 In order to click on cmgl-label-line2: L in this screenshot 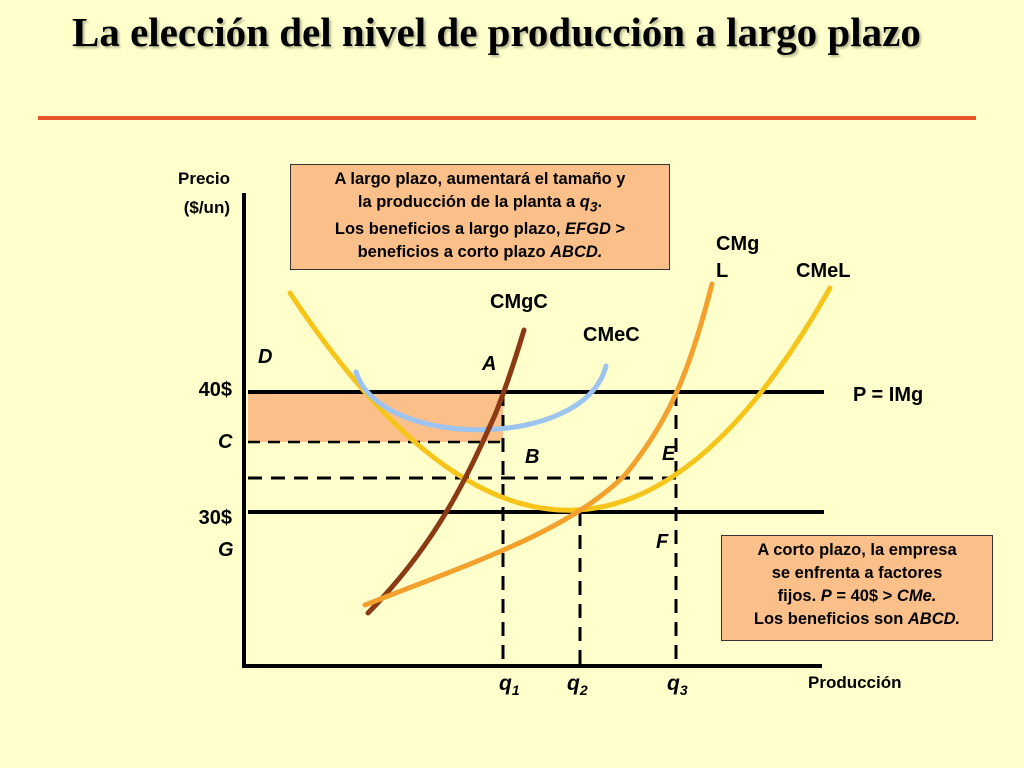, I will do `click(722, 271)`.